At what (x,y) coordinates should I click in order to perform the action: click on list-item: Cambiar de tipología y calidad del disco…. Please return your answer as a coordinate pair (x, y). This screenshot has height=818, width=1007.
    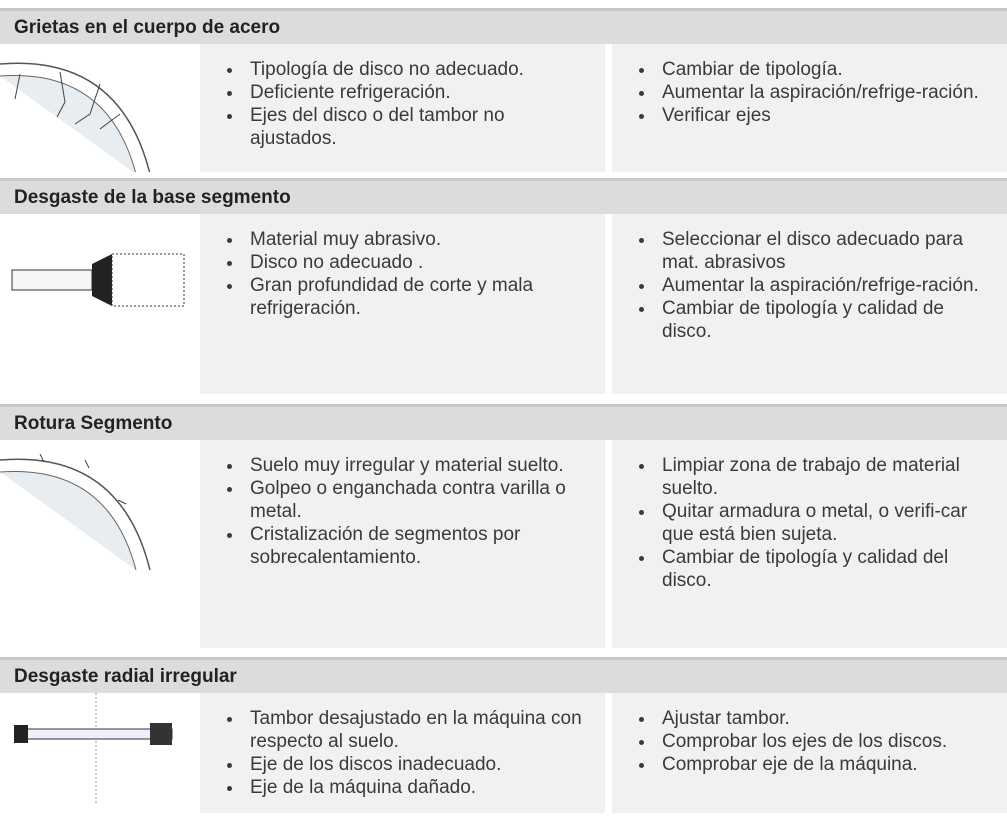
    Looking at the image, I should click on (826, 569).